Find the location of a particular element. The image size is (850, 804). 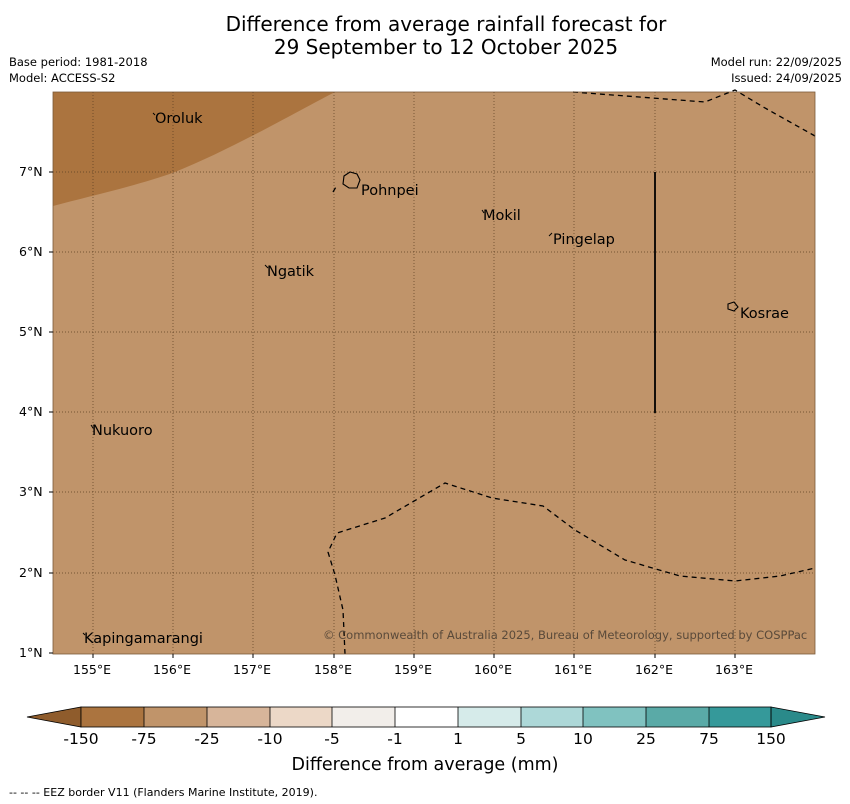

y-tick-label: 3°N is located at coordinates (31, 491).